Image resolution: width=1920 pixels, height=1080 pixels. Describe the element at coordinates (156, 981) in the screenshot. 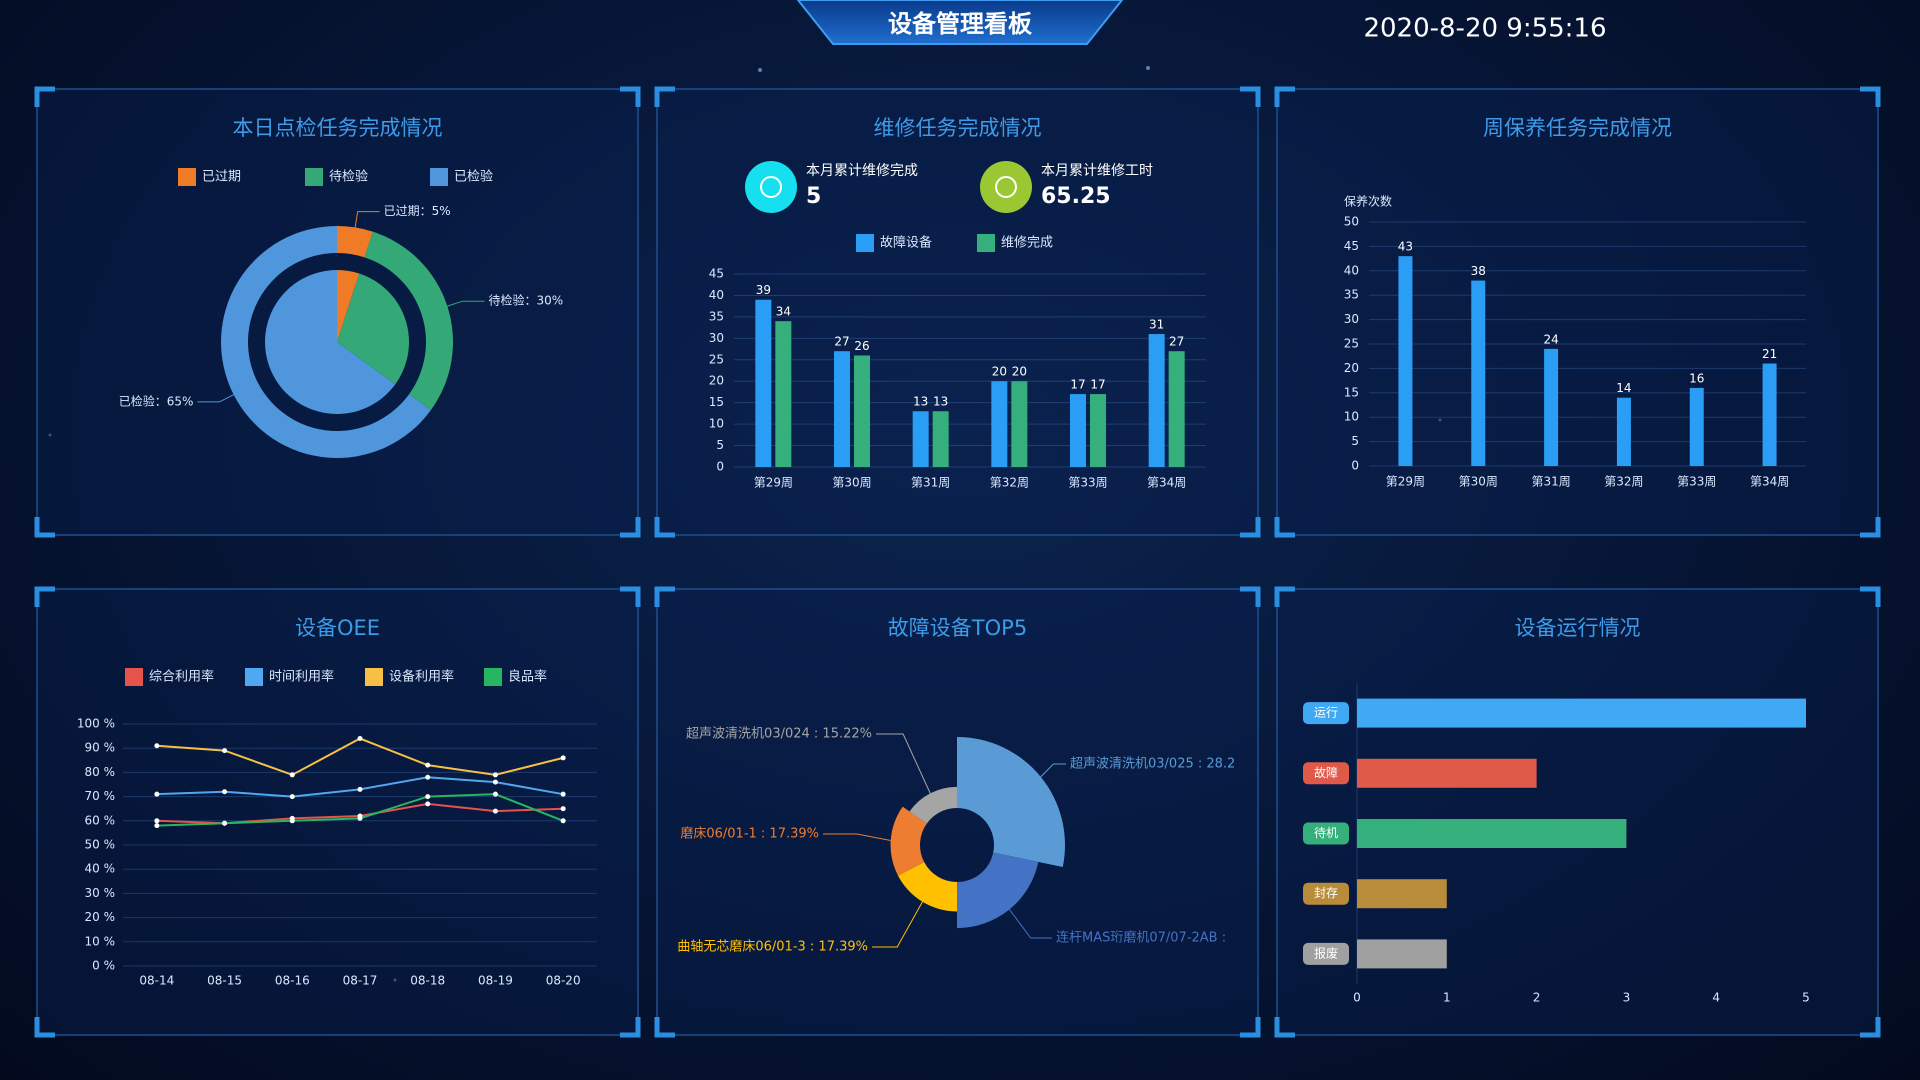

I see `x-tick-label: 08-14` at that location.